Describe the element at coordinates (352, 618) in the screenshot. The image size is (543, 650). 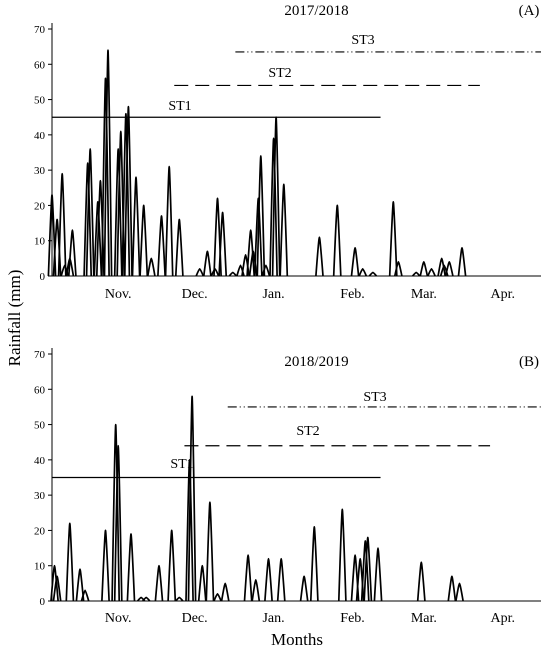
I see `x-tick-label: Feb.` at that location.